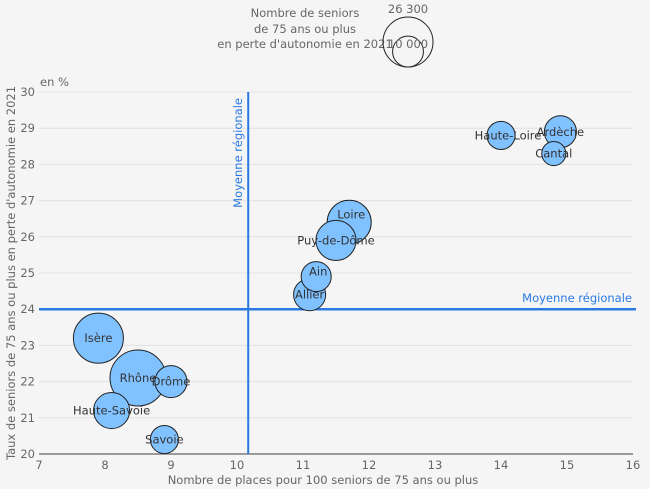 This screenshot has height=489, width=650. What do you see at coordinates (54, 82) in the screenshot?
I see `y-axis-unit: en %` at bounding box center [54, 82].